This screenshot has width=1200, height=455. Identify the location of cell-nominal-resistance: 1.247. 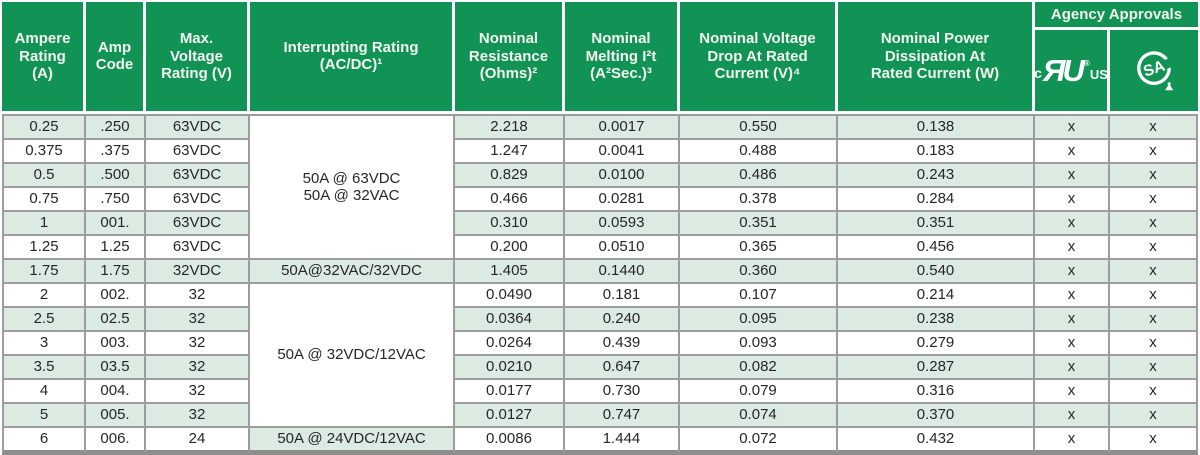
(510, 151).